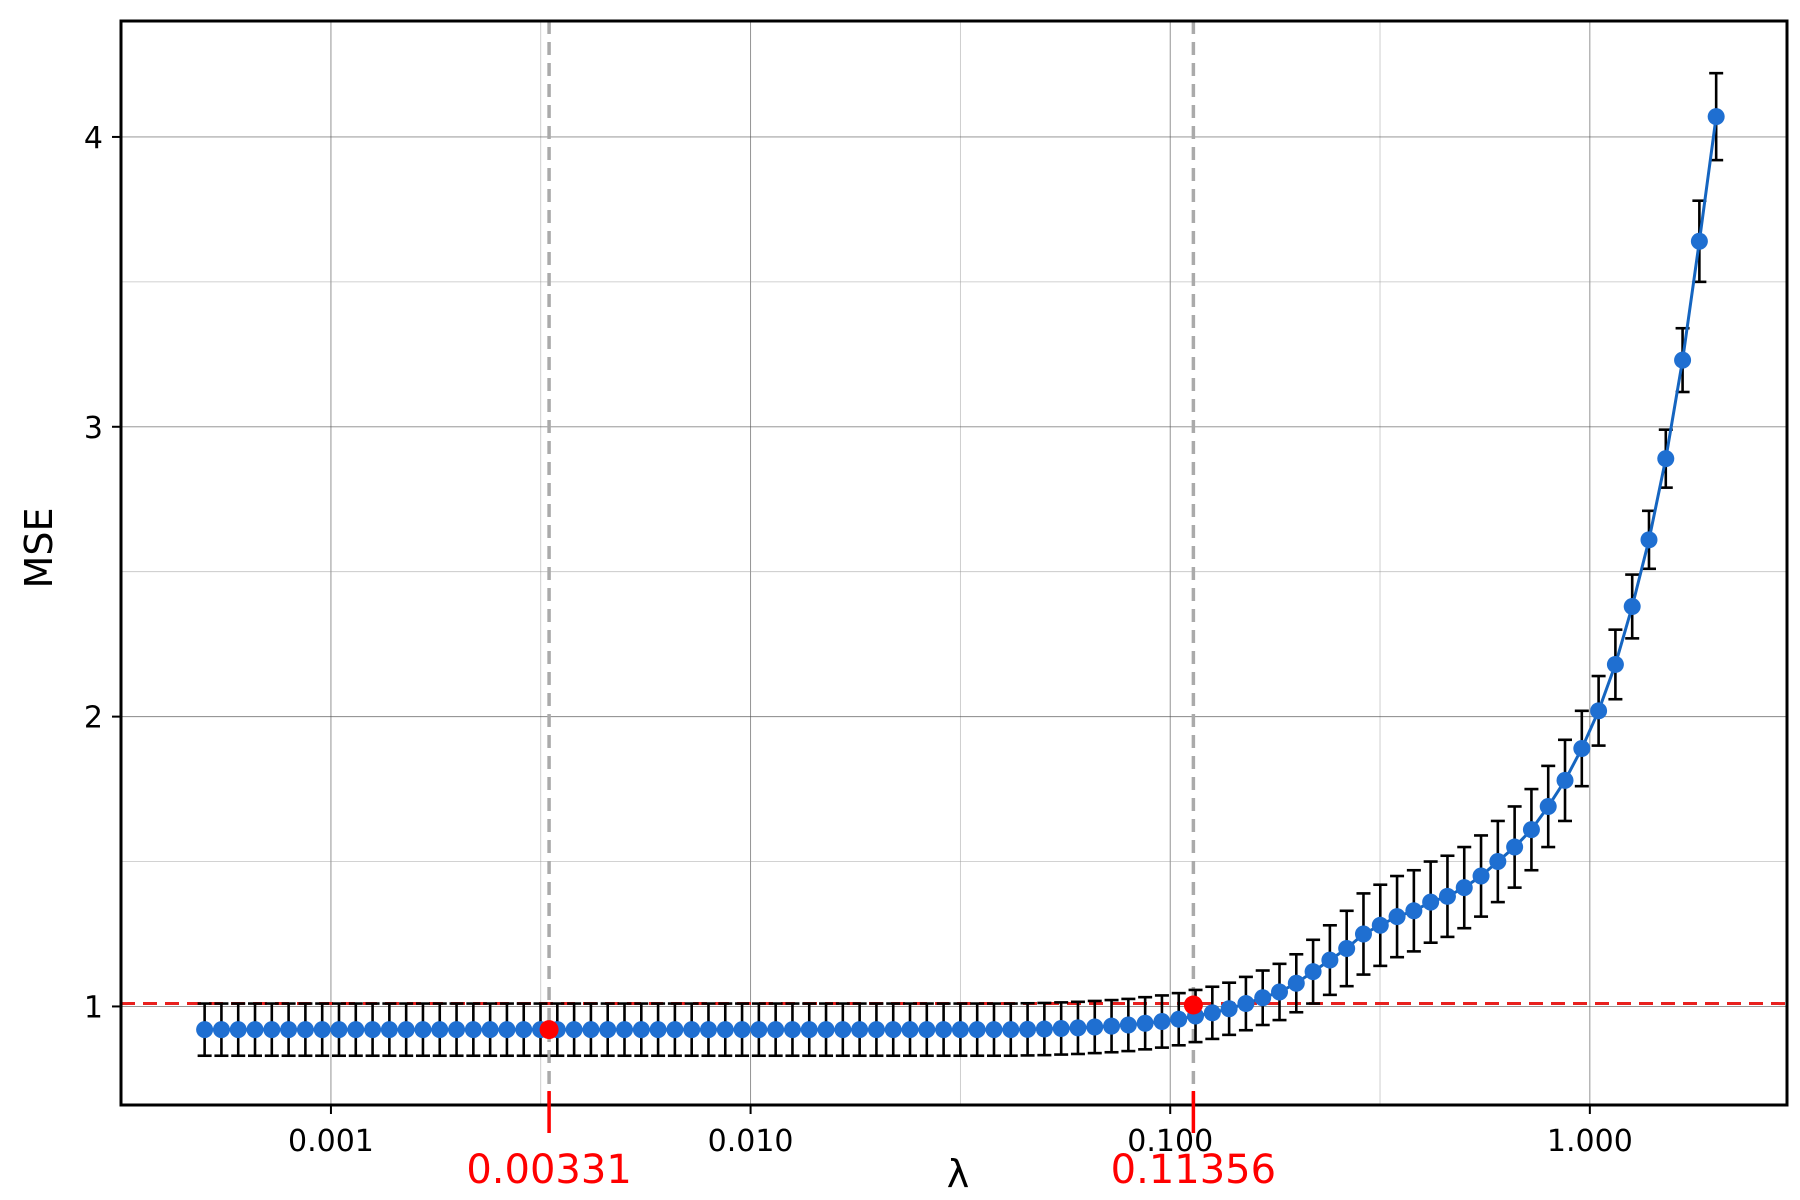 The image size is (1800, 1200). I want to click on selected-lambda-label: 0.00331, so click(548, 1170).